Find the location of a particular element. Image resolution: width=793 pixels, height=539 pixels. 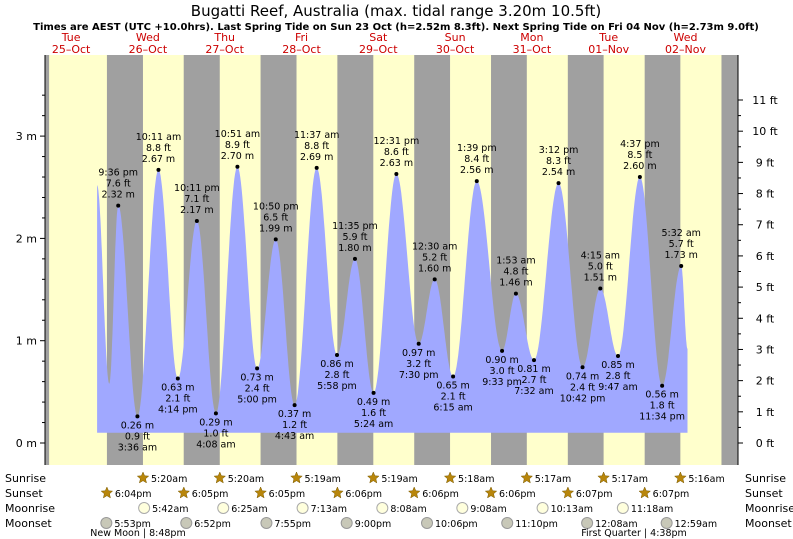

day-of-week-label: Fri is located at coordinates (301, 37).